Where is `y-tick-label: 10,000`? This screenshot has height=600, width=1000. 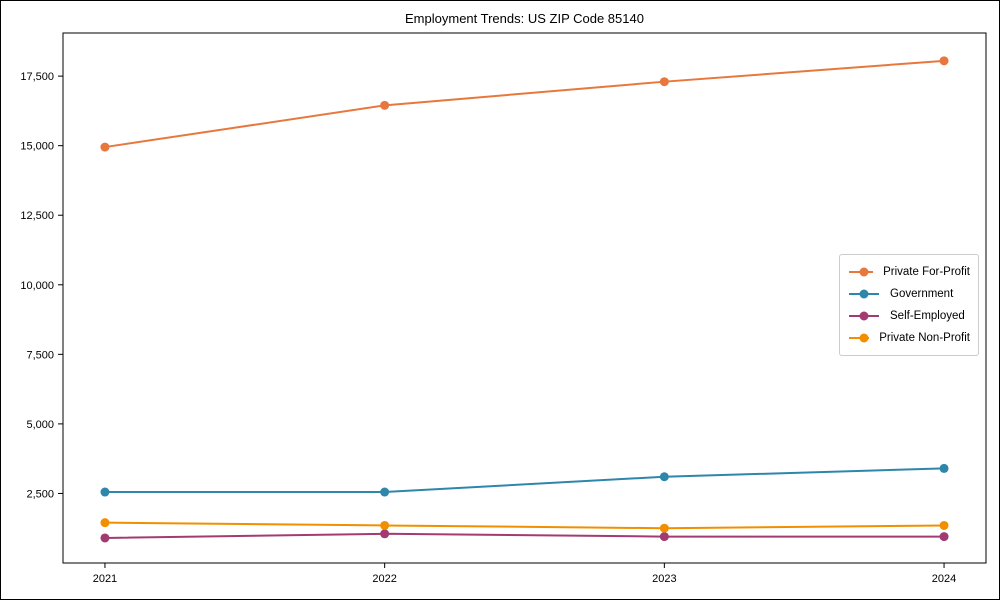
y-tick-label: 10,000 is located at coordinates (37, 286).